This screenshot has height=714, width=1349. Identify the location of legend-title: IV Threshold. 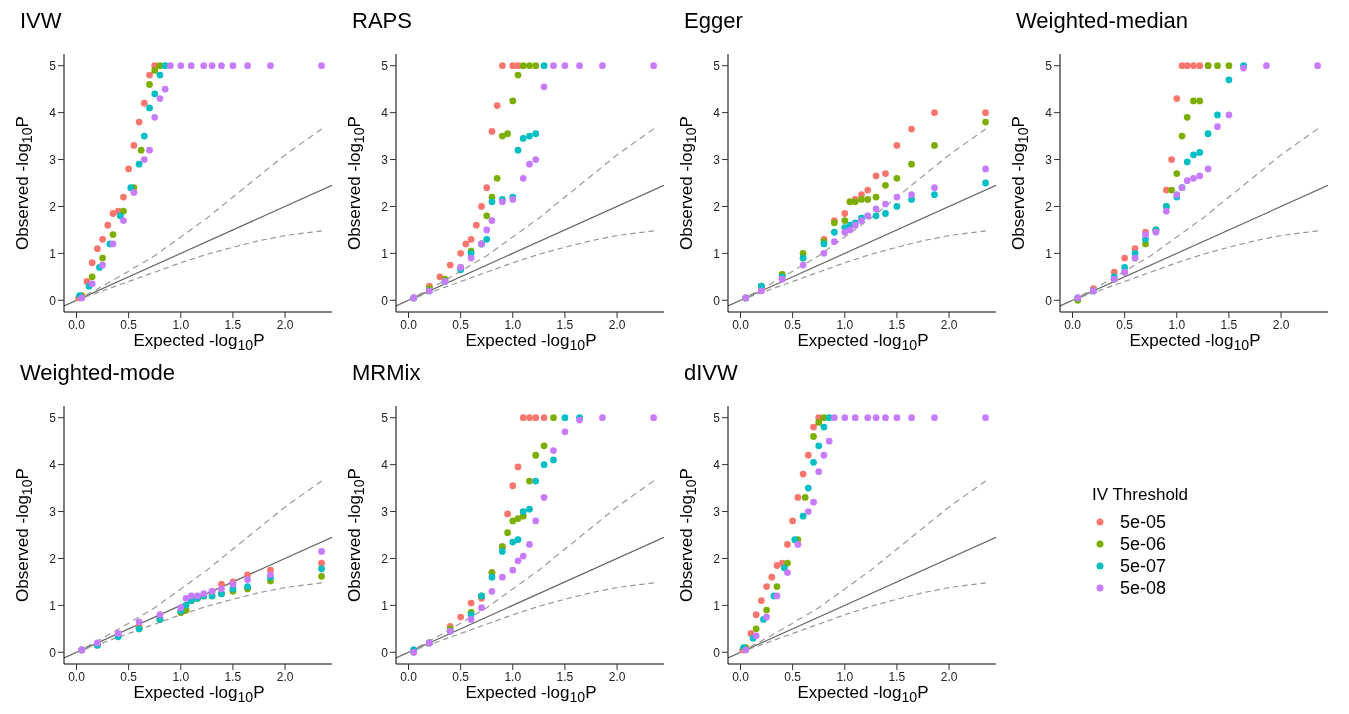
(1140, 495).